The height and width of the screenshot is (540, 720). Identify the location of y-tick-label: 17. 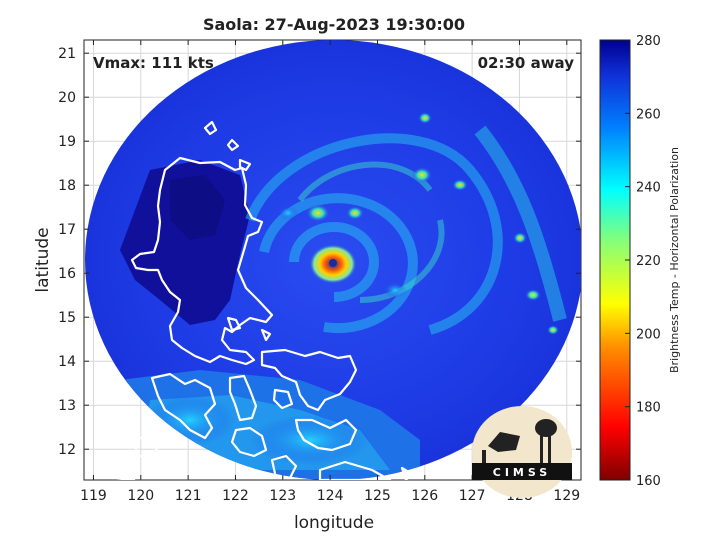
(67, 230).